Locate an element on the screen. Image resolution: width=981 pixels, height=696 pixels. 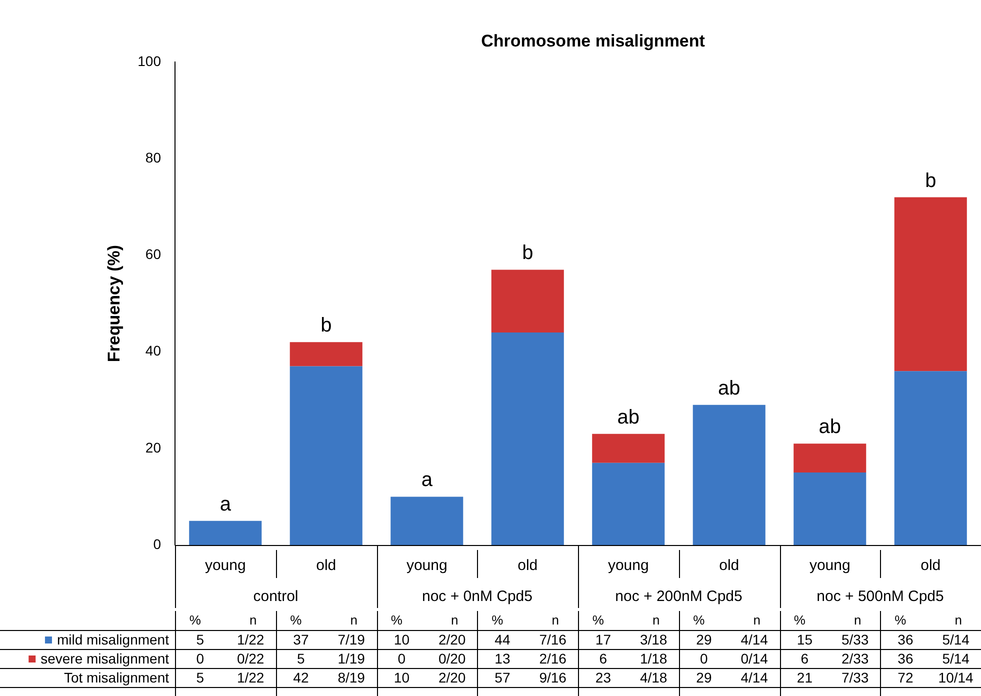
text: 0/14 is located at coordinates (754, 658).